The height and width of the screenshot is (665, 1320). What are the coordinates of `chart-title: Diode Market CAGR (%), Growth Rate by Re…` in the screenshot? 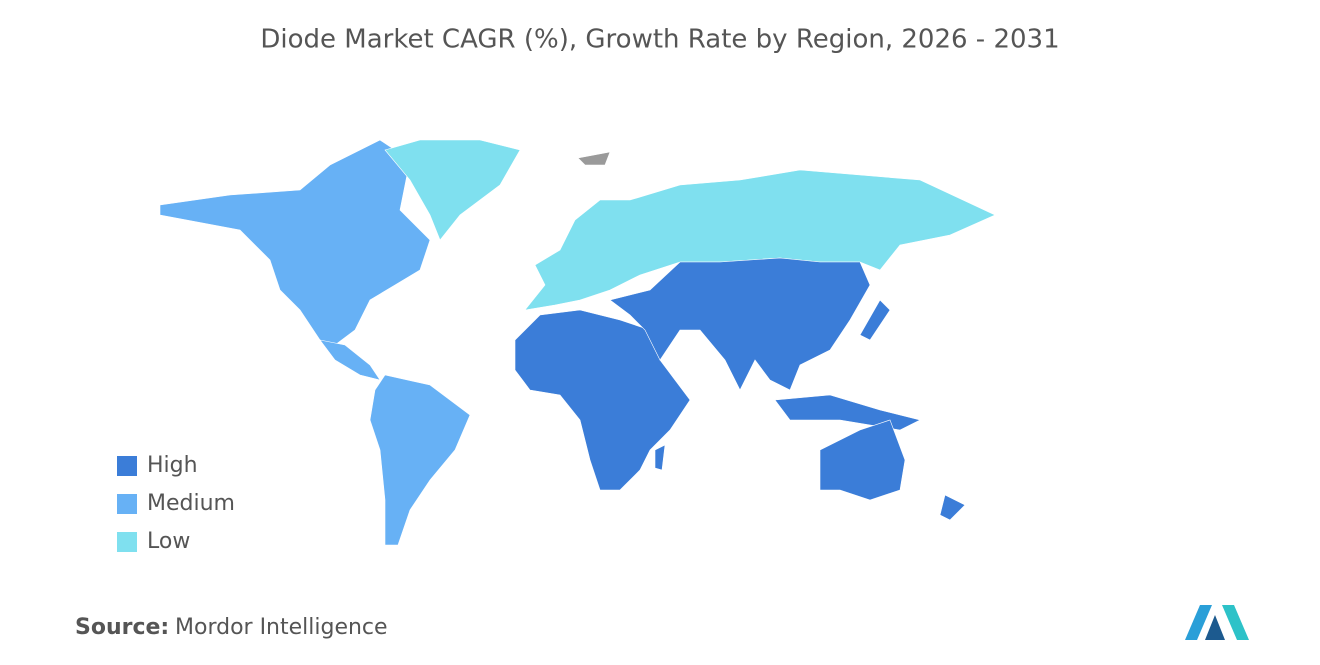 It's located at (659, 40).